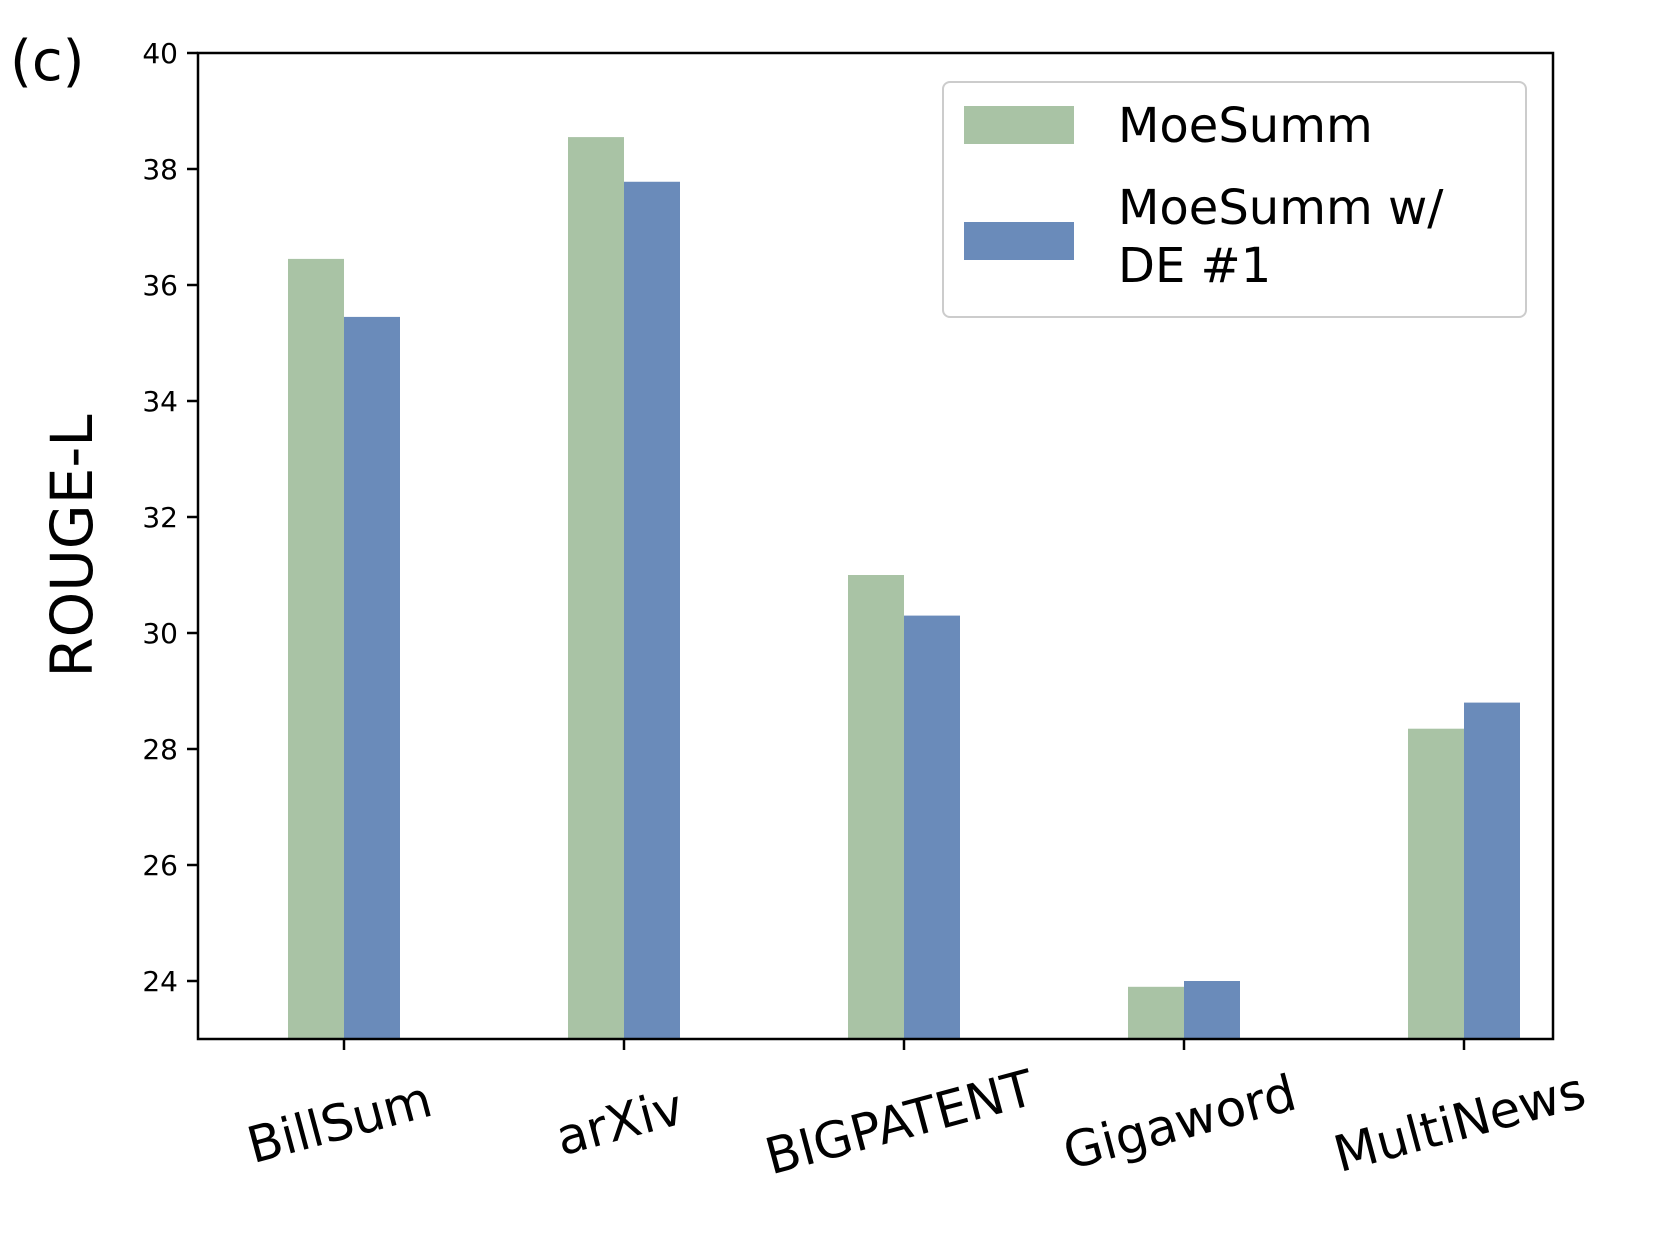 The image size is (1660, 1245). What do you see at coordinates (316, 648) in the screenshot?
I see `bar-moesumm-billsum` at bounding box center [316, 648].